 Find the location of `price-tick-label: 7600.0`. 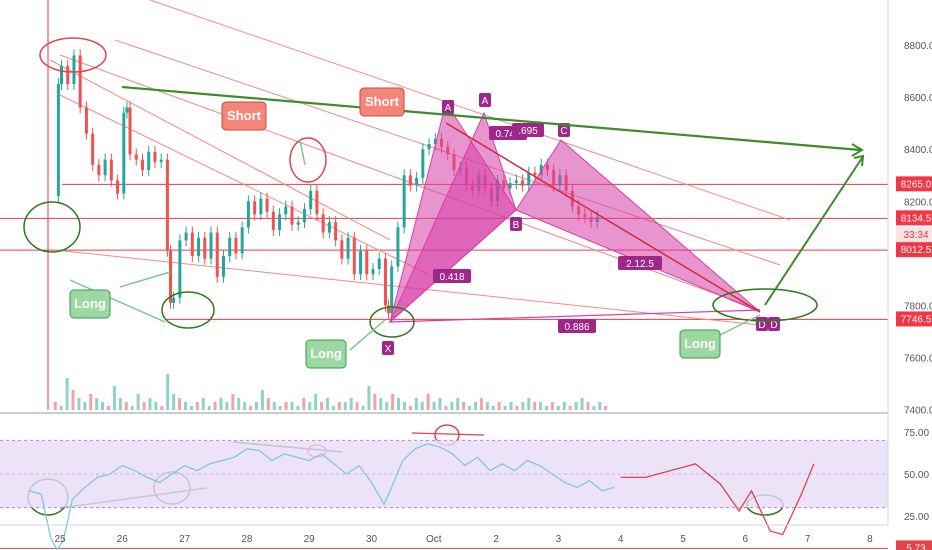

price-tick-label: 7600.0 is located at coordinates (918, 359).